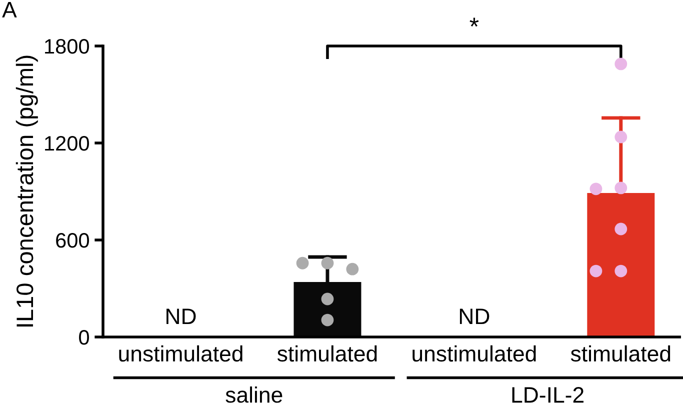 This screenshot has height=412, width=683. Describe the element at coordinates (84, 337) in the screenshot. I see `y-tick-label: 0` at that location.